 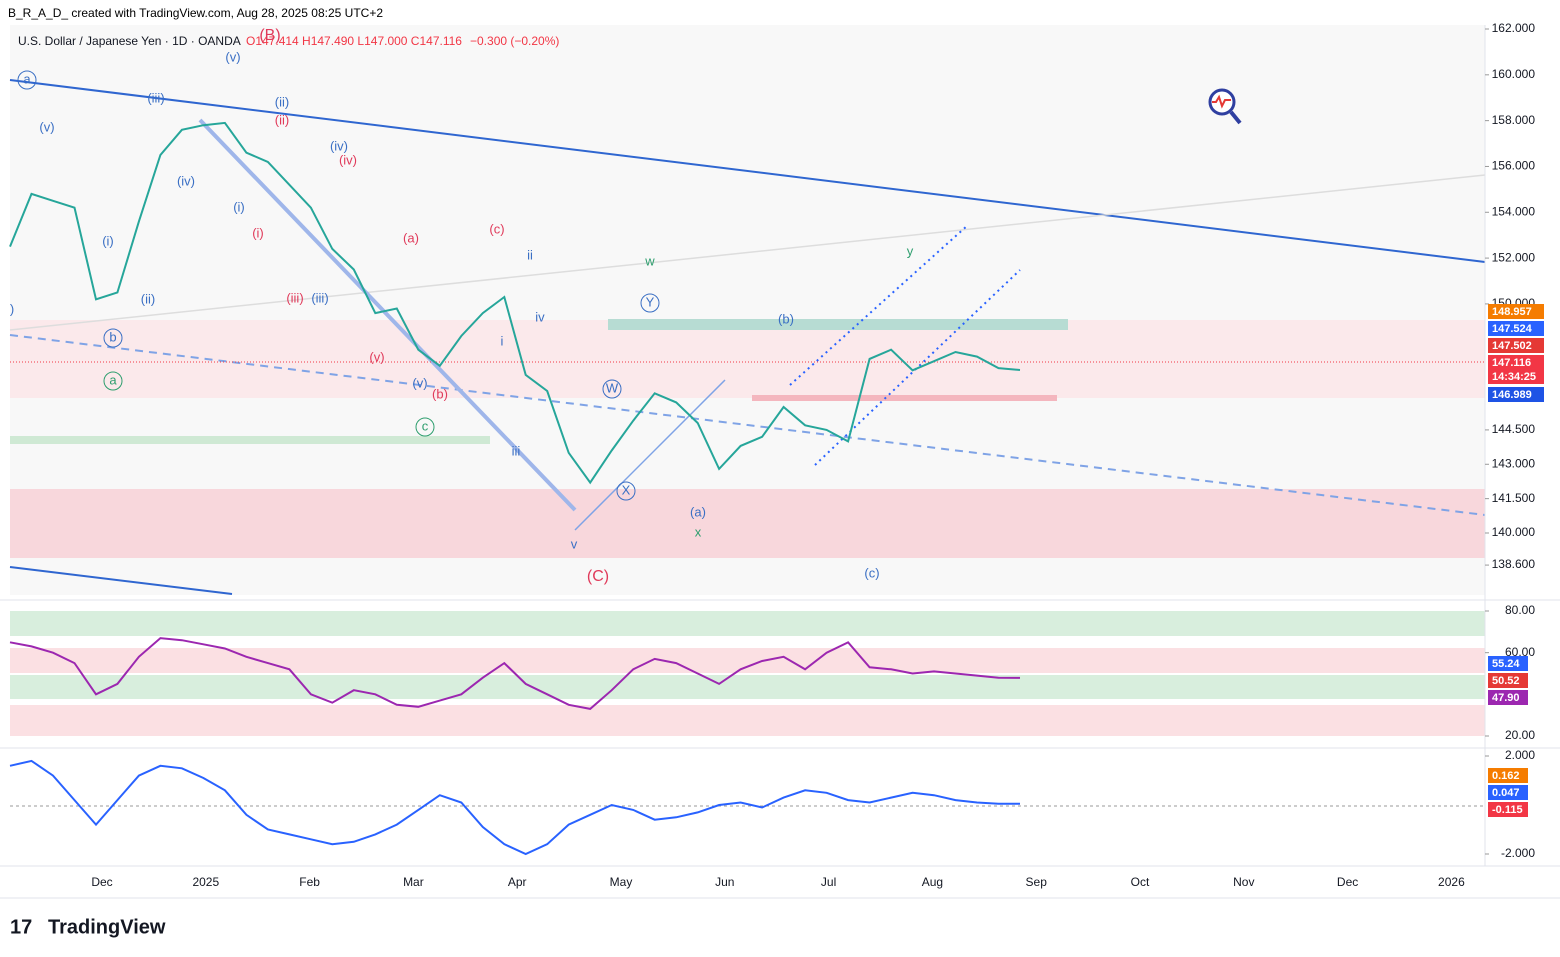 I want to click on x-tick-label: Jul, so click(x=828, y=882).